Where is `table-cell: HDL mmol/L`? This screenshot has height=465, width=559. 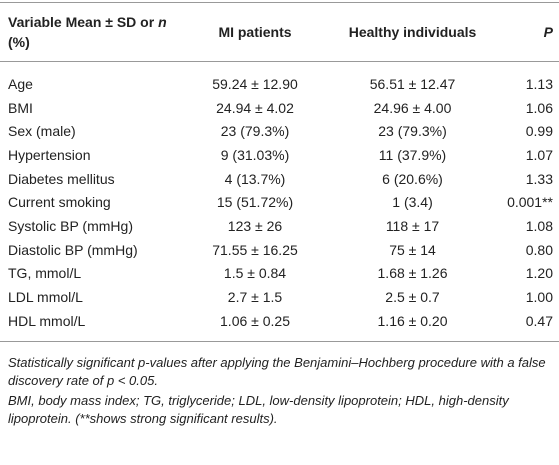
table-cell: HDL mmol/L is located at coordinates (87, 325).